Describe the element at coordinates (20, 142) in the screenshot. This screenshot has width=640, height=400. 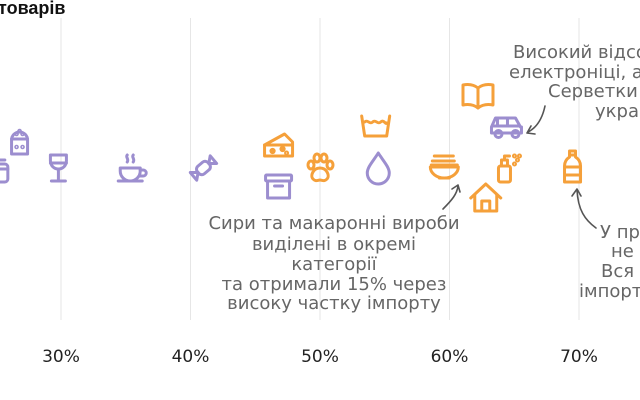
I see `salt-shaker-icon` at that location.